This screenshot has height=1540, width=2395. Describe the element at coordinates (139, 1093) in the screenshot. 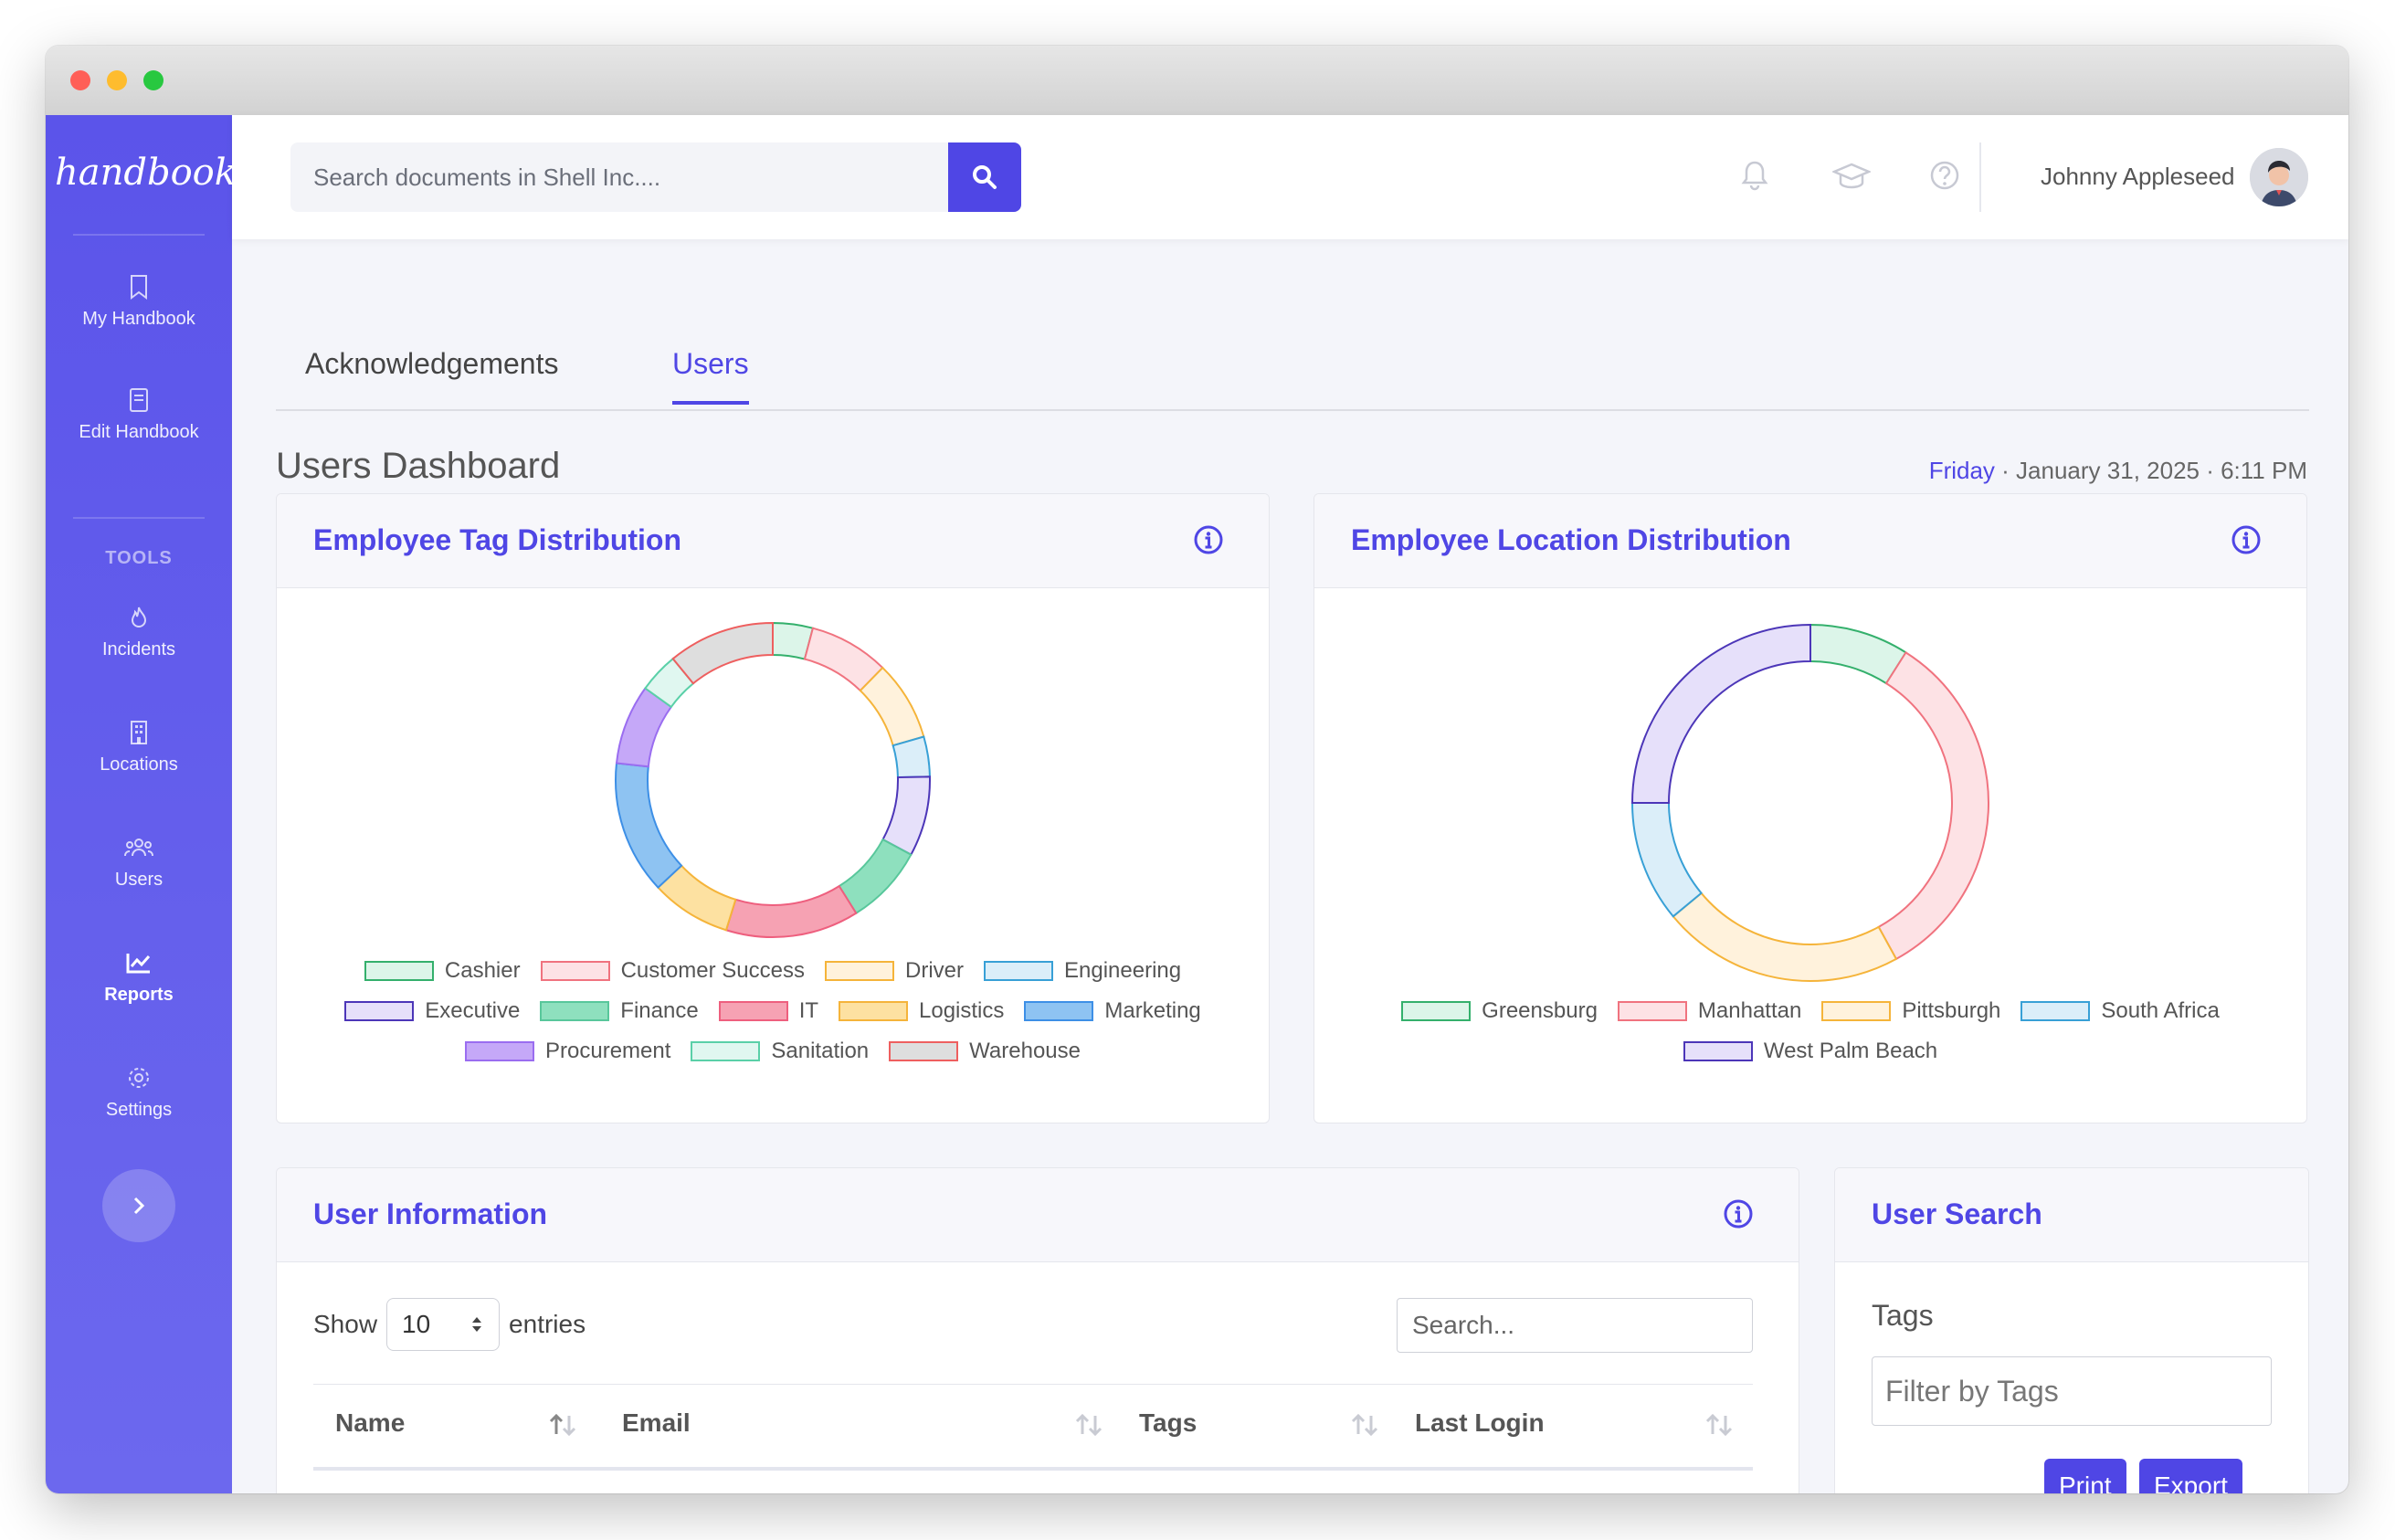

I see `sidebar-item-settings: Settings` at that location.